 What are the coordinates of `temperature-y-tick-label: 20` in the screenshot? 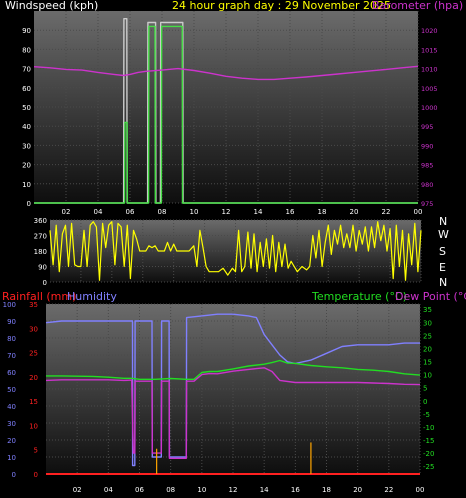 It's located at (427, 349).